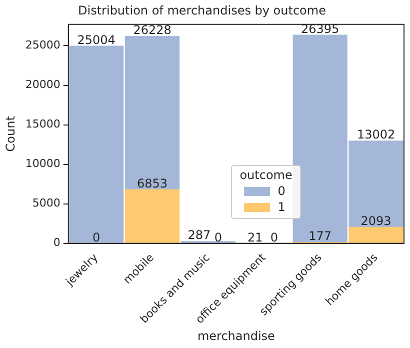  I want to click on y-tick-label: 15000, so click(42, 124).